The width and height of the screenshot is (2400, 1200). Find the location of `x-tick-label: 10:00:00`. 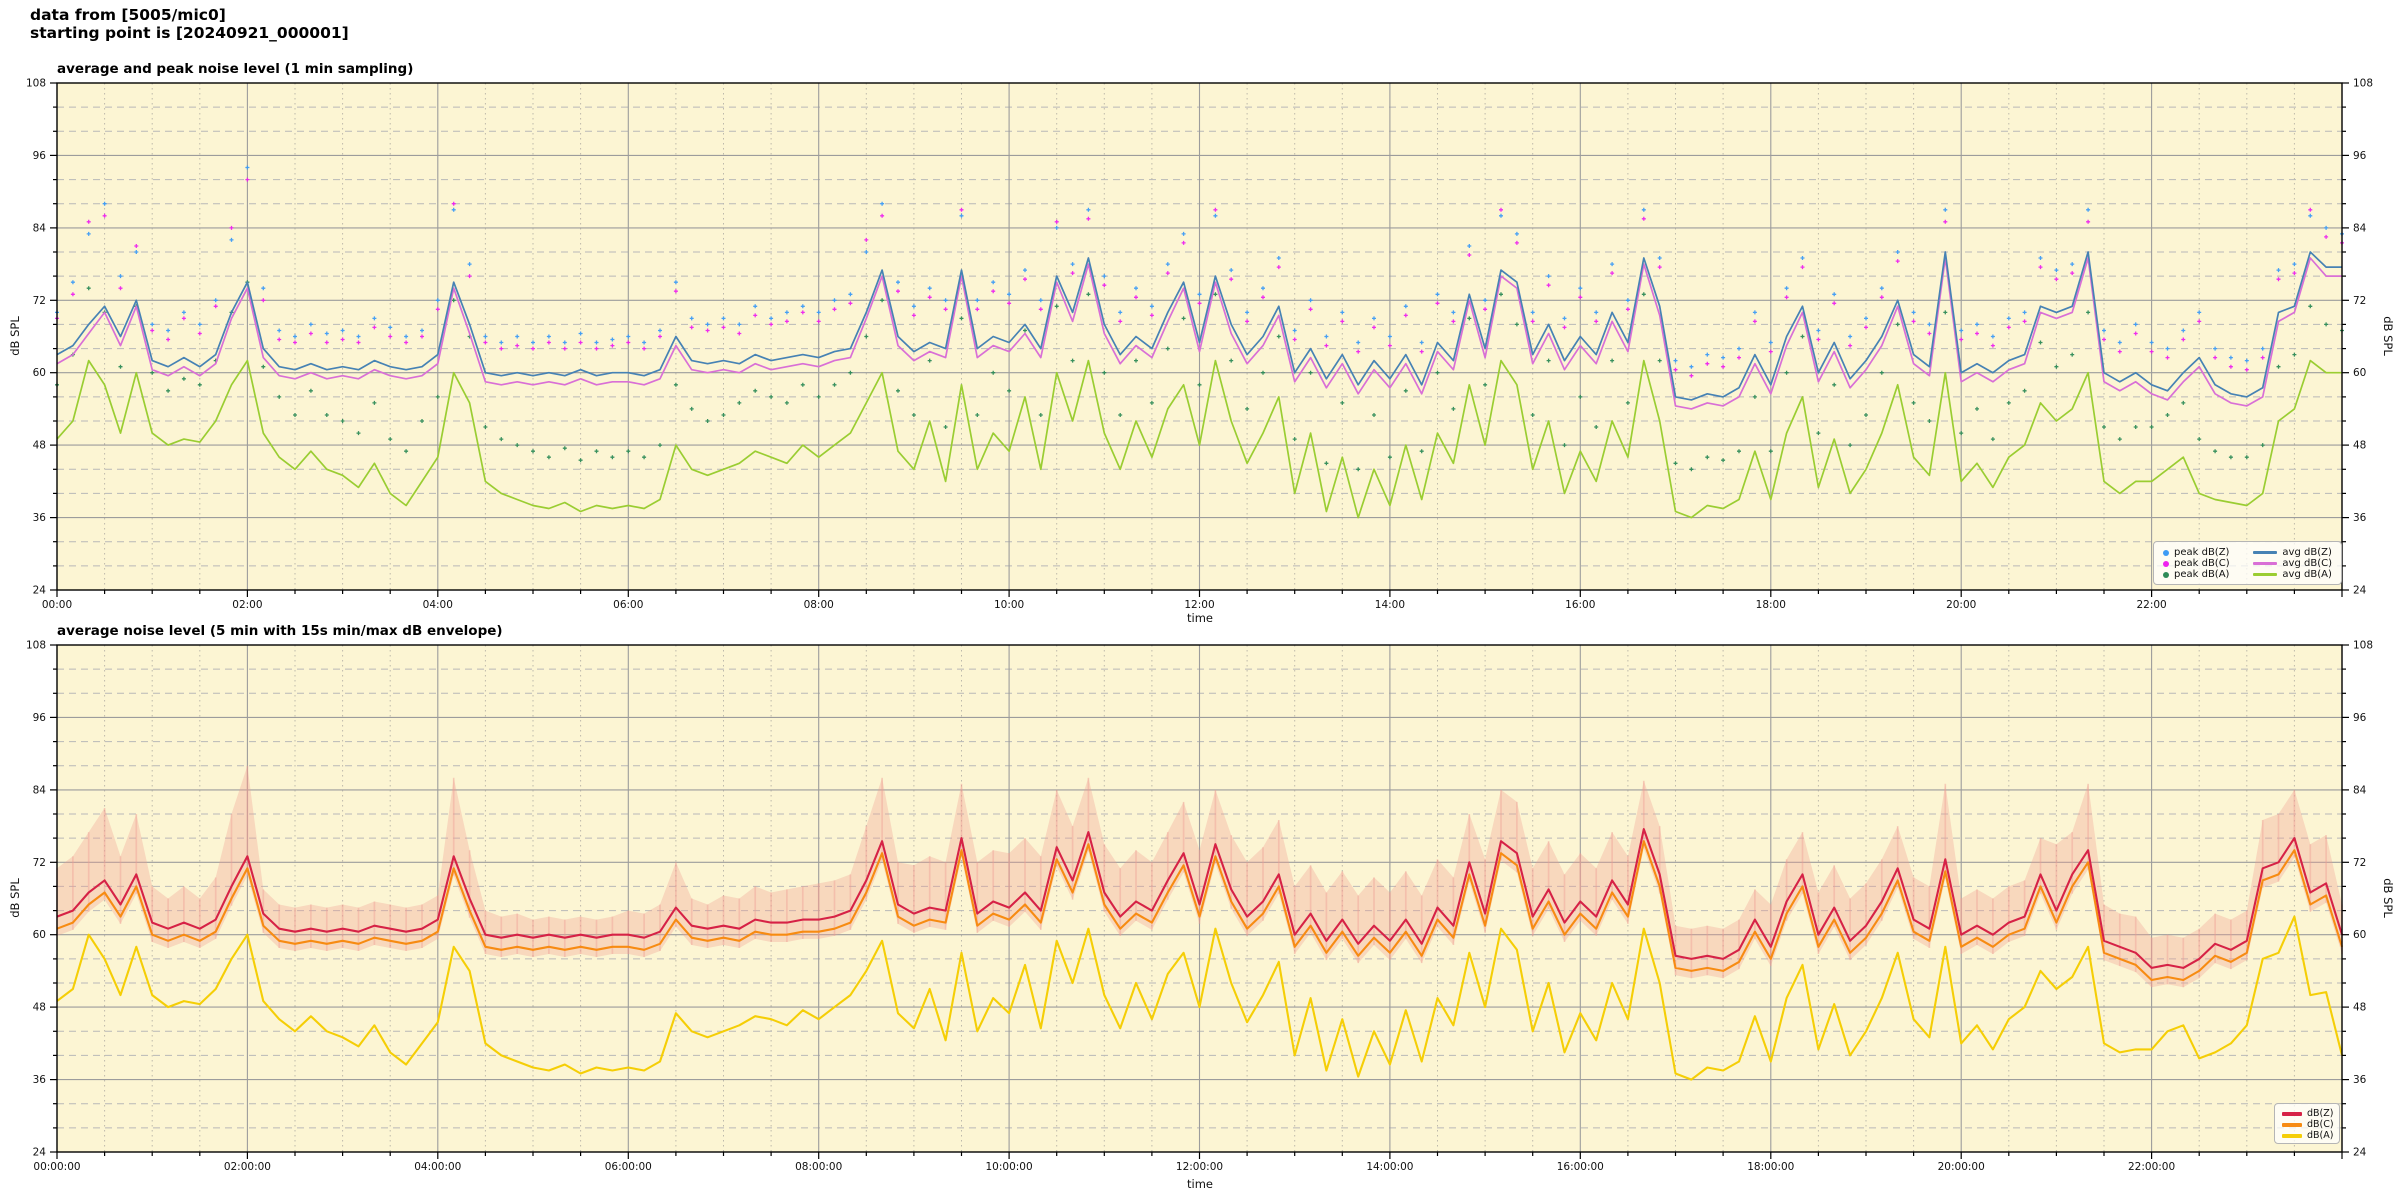

x-tick-label: 10:00:00 is located at coordinates (1009, 1167).